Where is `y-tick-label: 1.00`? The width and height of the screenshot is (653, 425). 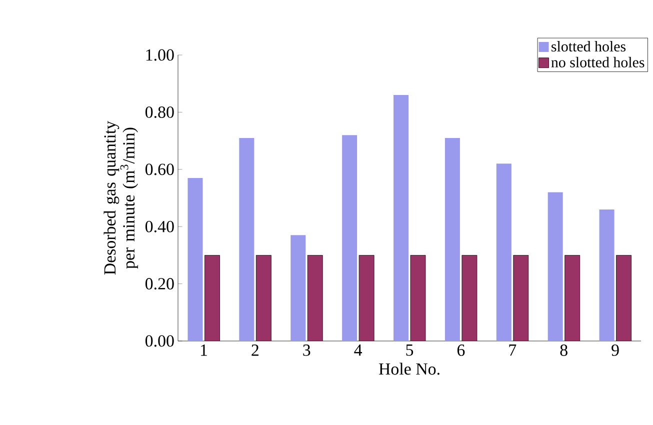
y-tick-label: 1.00 is located at coordinates (160, 55).